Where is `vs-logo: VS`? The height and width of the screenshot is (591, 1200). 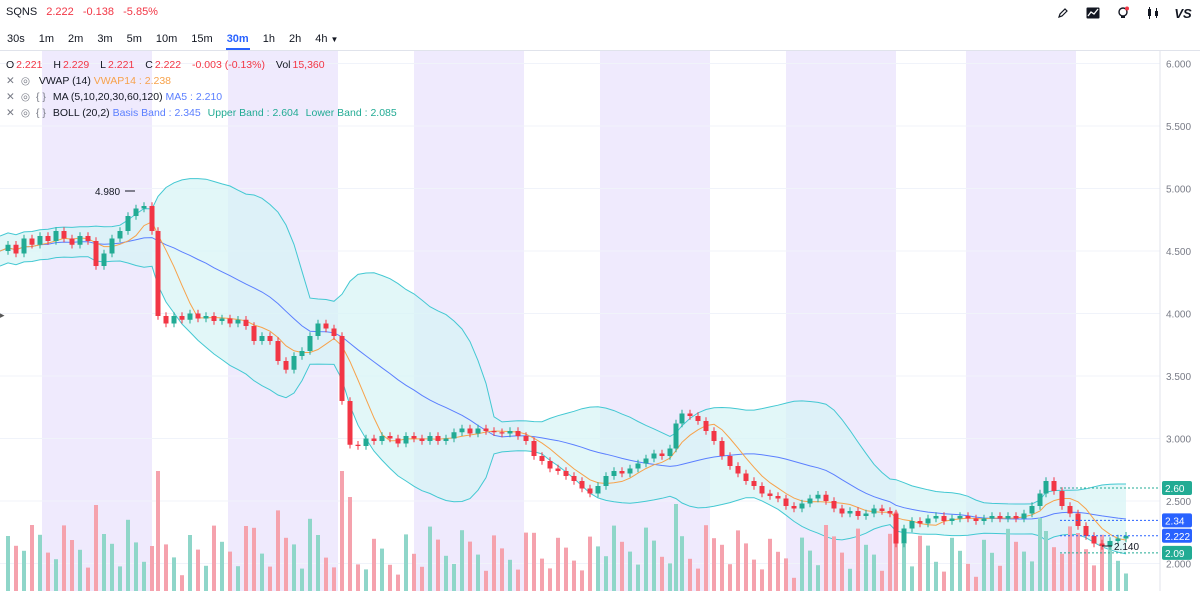
vs-logo: VS is located at coordinates (1183, 13).